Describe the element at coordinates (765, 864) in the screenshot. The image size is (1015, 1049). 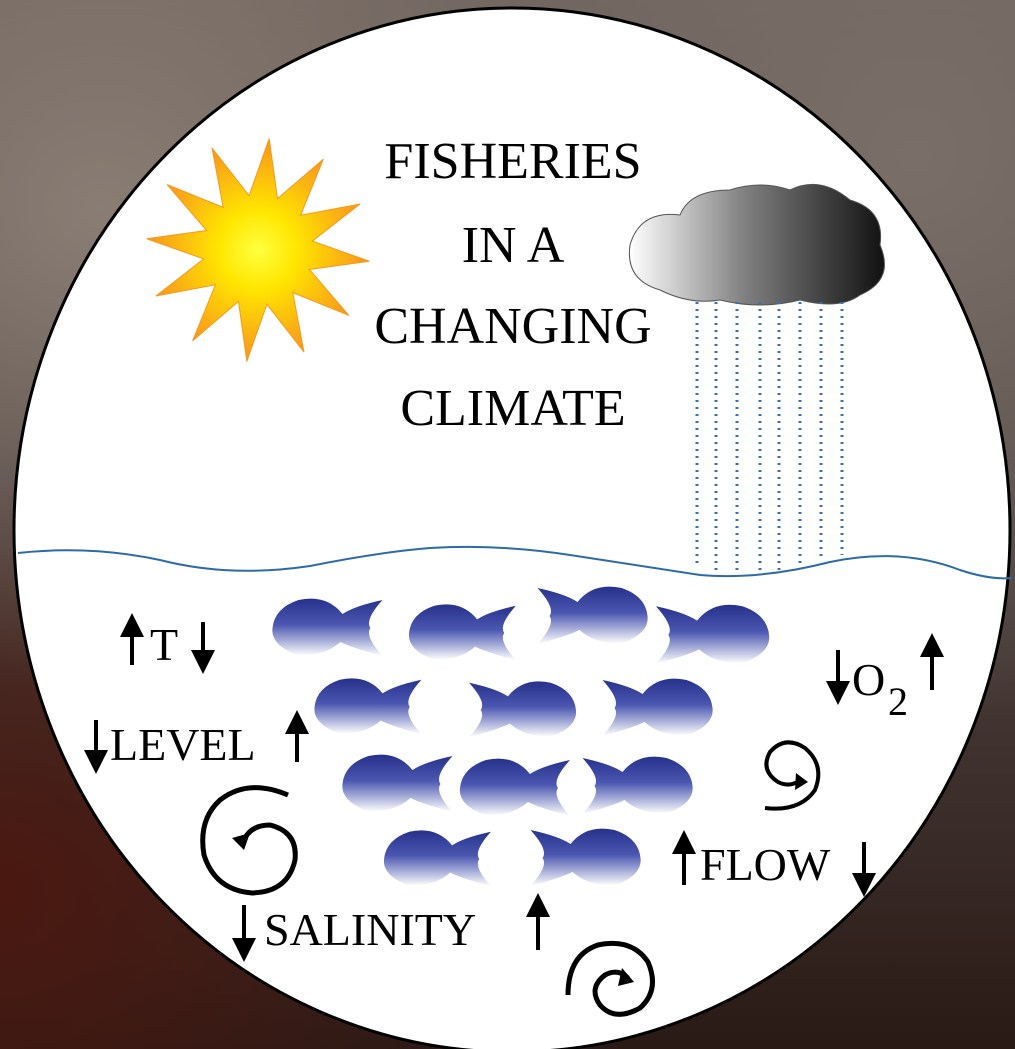
I see `svg-text: FLOW` at that location.